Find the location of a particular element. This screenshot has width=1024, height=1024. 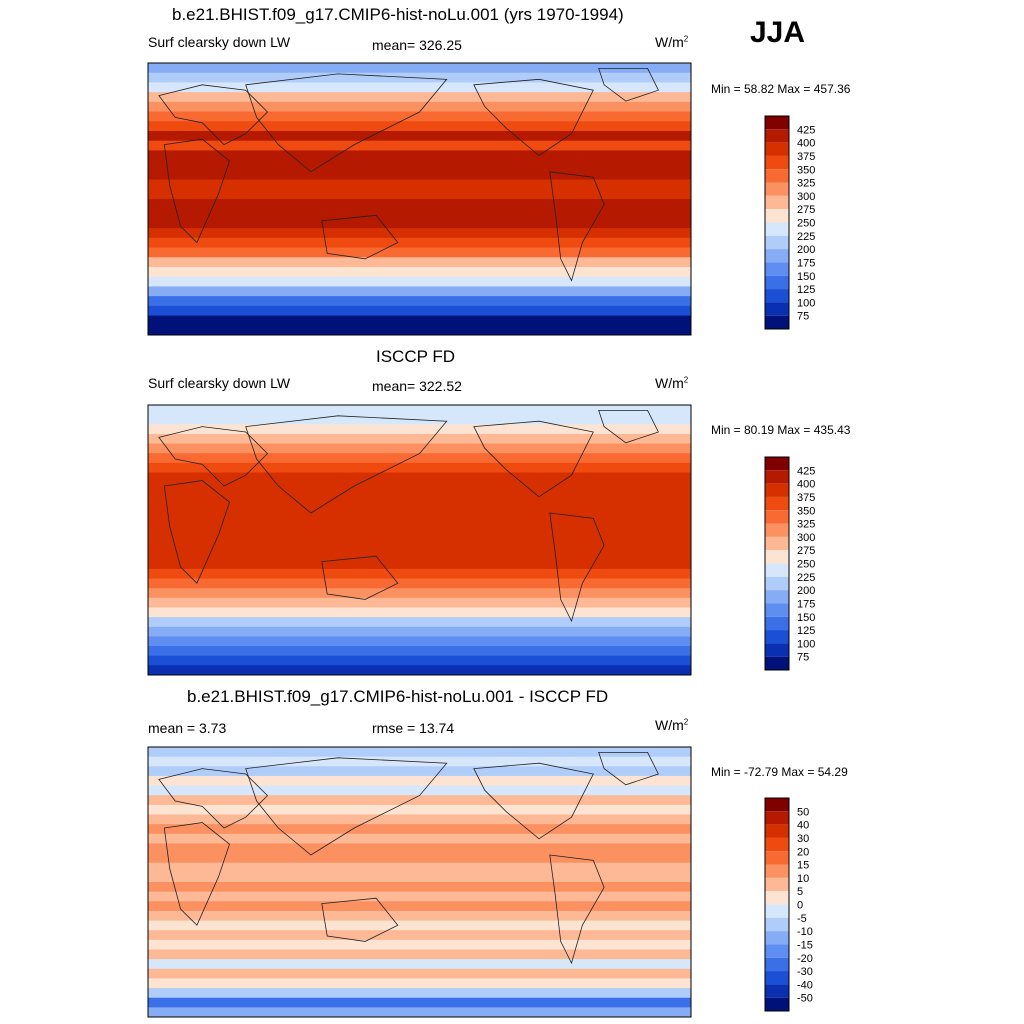

colorbar-tick-label: 300 is located at coordinates (806, 538).